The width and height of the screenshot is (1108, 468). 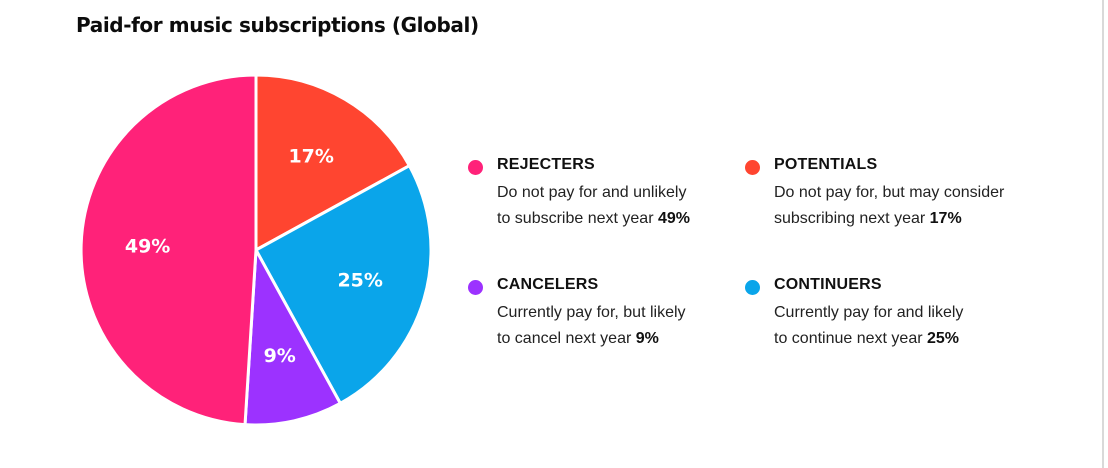 I want to click on pie-slice-potentials, so click(x=332, y=162).